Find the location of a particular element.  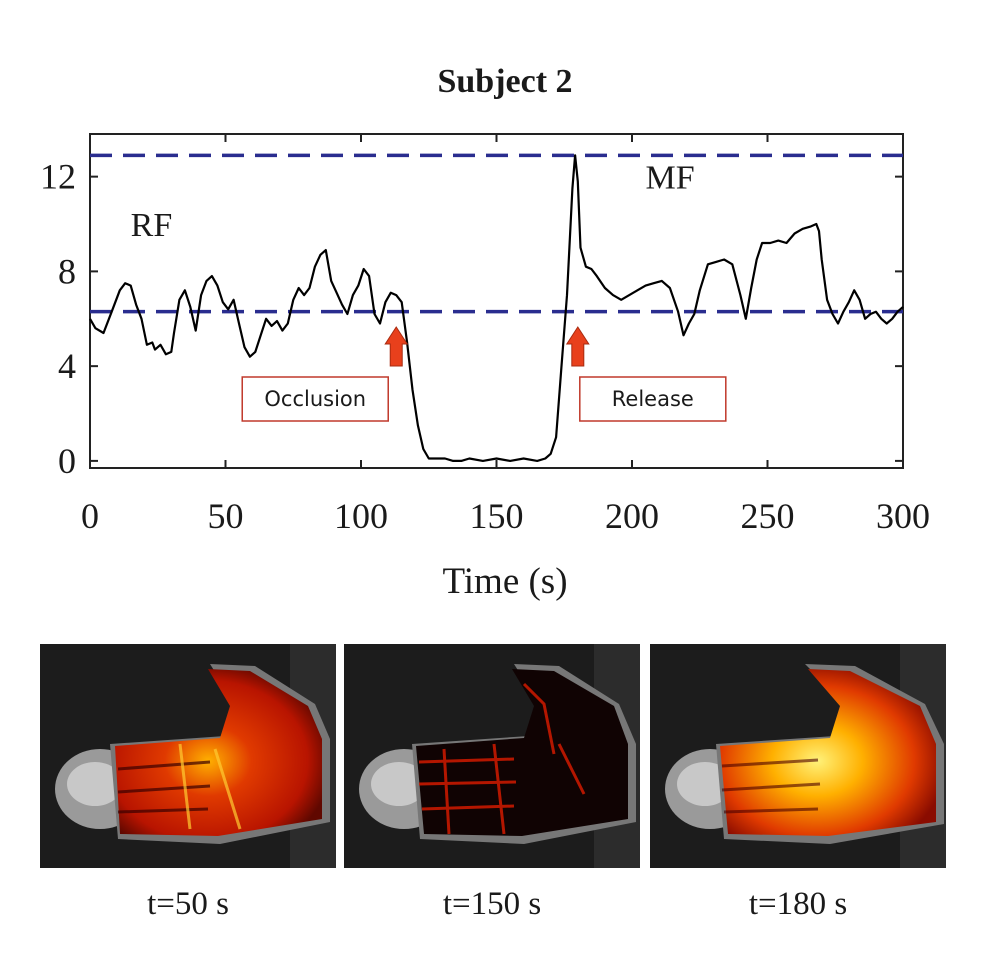

x-tick-label: 250 is located at coordinates (768, 516).